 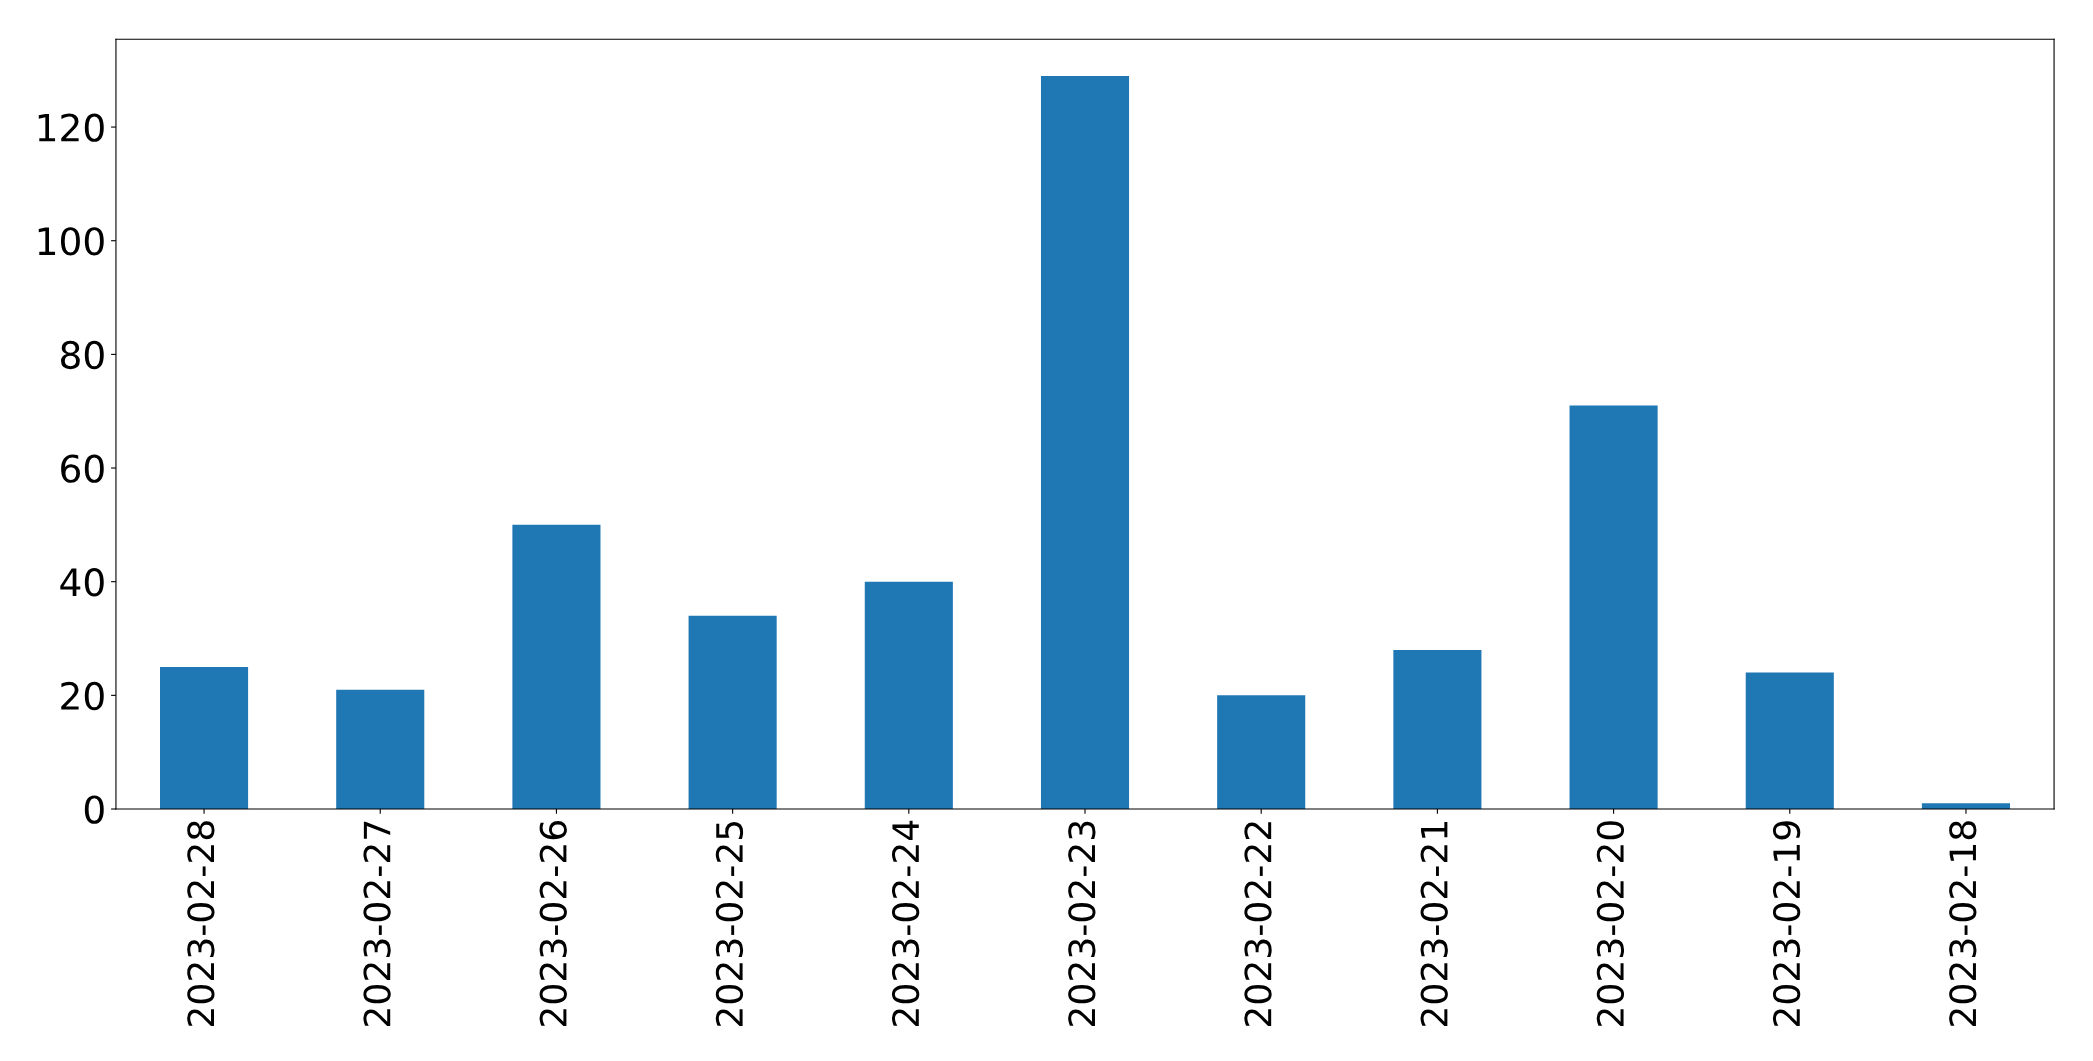 What do you see at coordinates (1258, 924) in the screenshot?
I see `x-tick-label: 2023-02-22` at bounding box center [1258, 924].